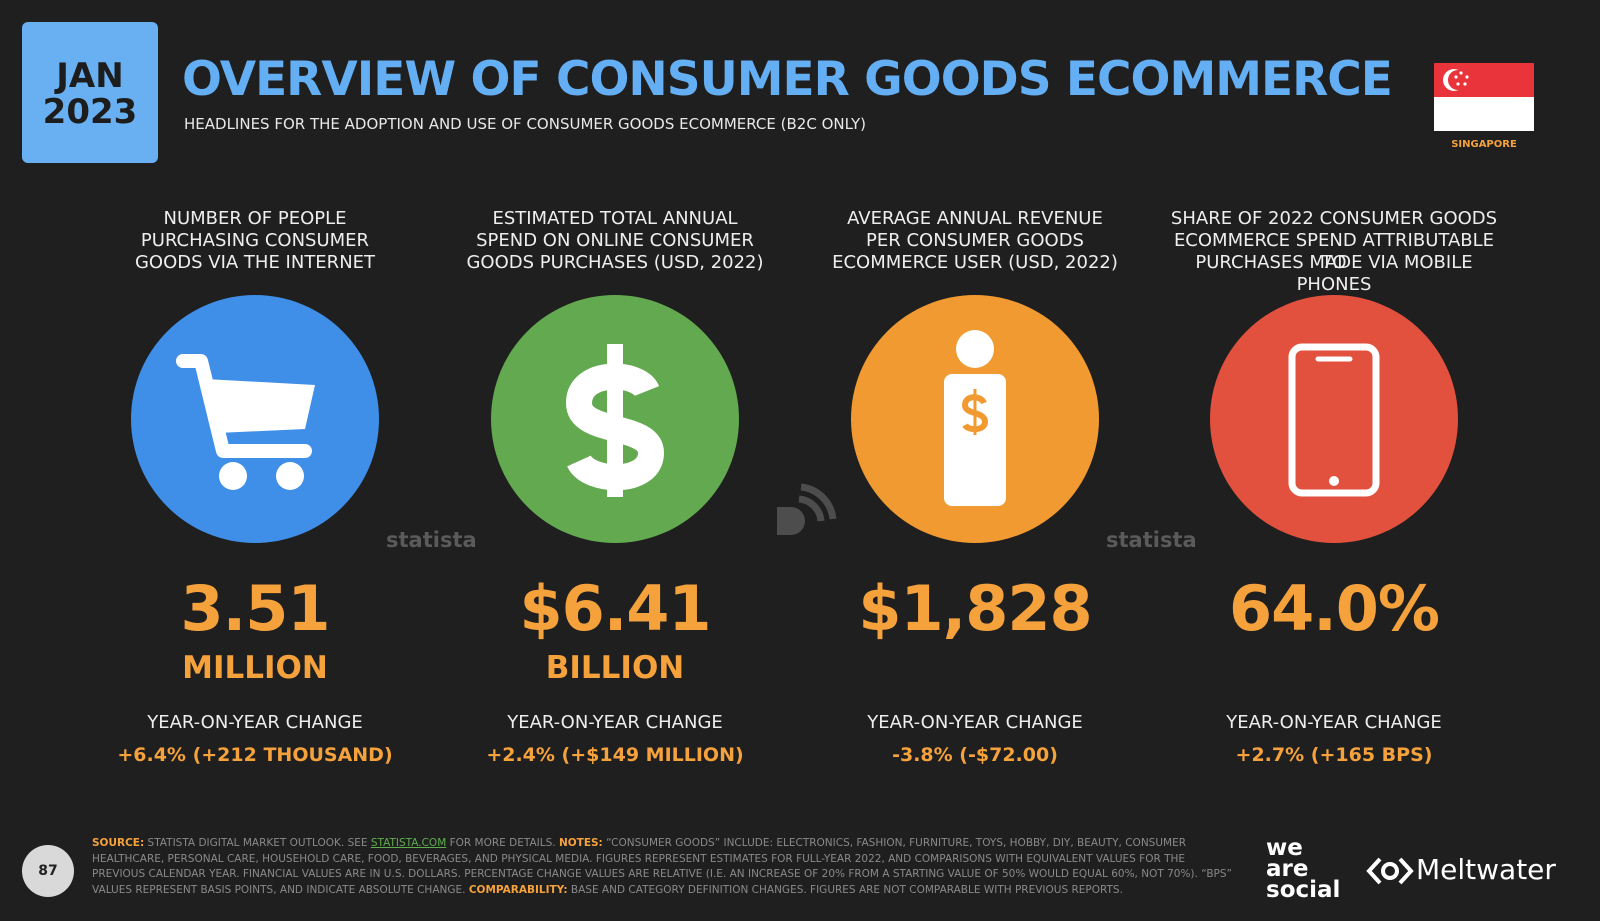 This screenshot has height=921, width=1600. Describe the element at coordinates (90, 76) in the screenshot. I see `date-month: JAN` at that location.